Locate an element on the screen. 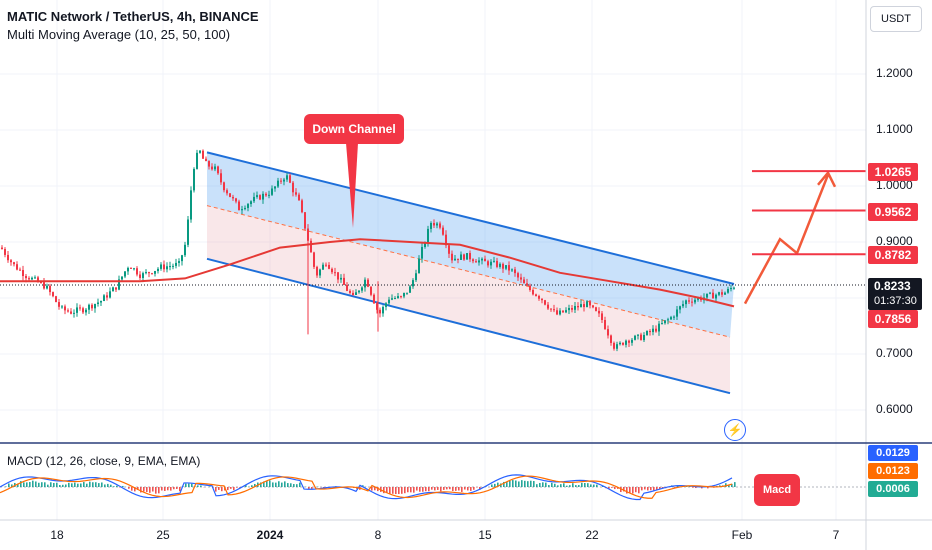 The width and height of the screenshot is (932, 550). time-tick-label: 15 is located at coordinates (485, 535).